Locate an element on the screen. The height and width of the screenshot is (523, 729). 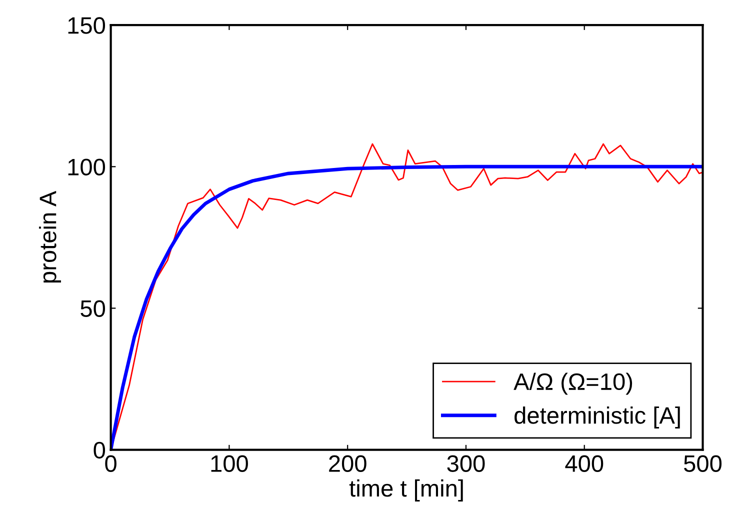
y-tick-label: 50 is located at coordinates (93, 309).